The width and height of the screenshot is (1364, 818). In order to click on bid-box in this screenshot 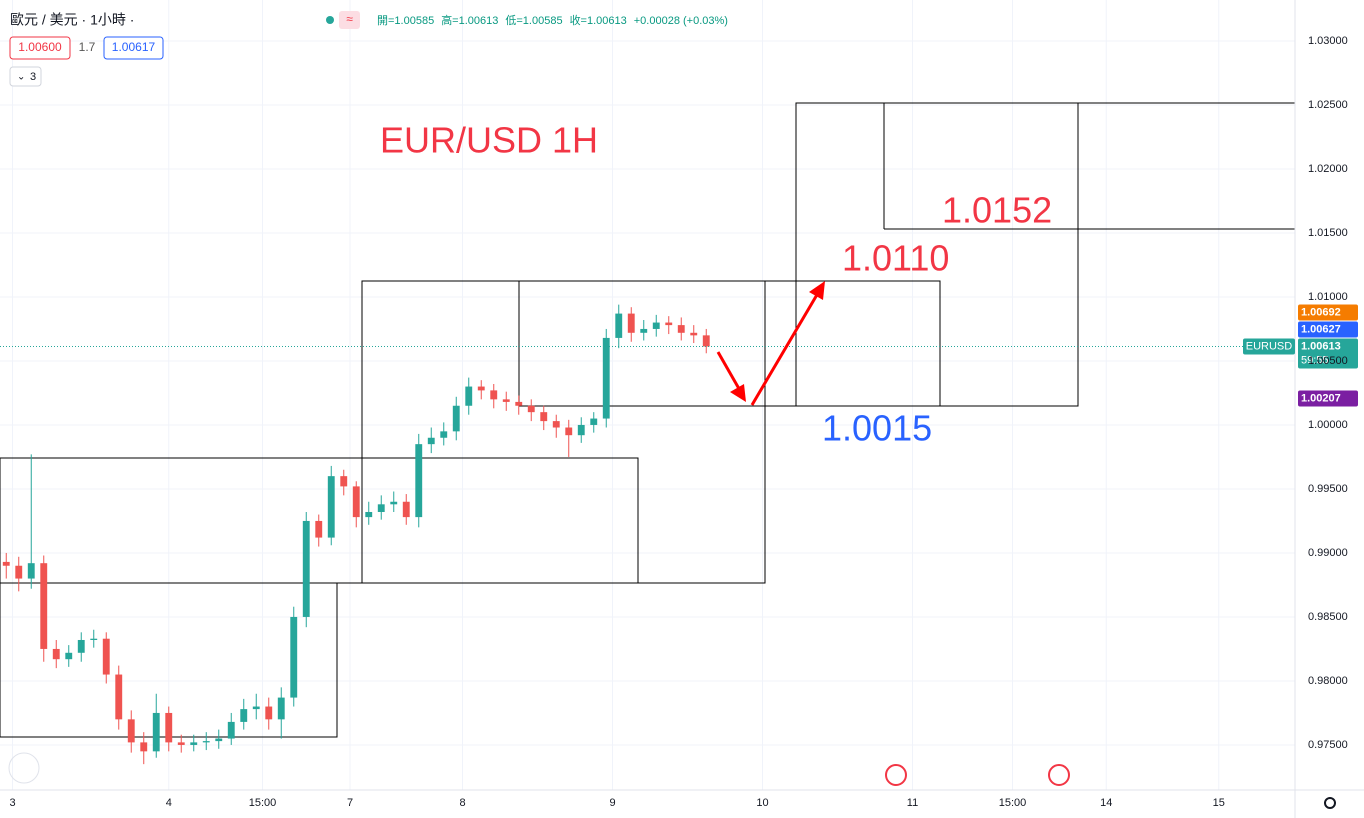, I will do `click(40, 48)`.